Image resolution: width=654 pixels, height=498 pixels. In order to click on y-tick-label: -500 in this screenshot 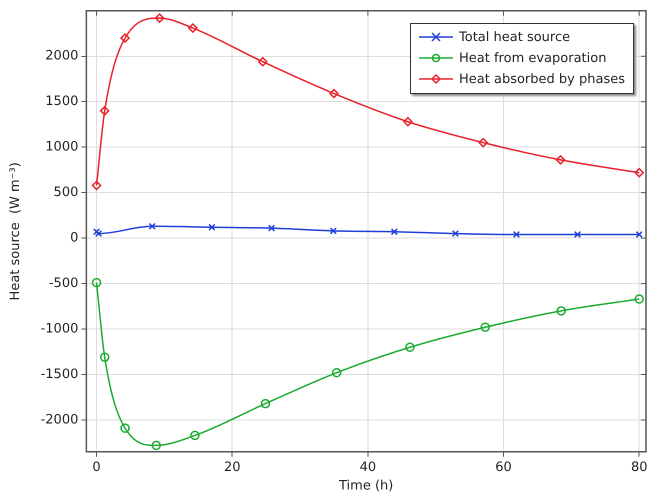, I will do `click(63, 283)`.